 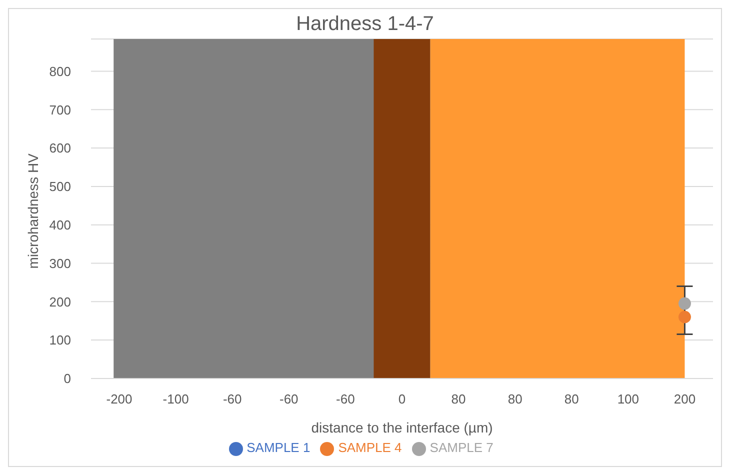 What do you see at coordinates (370, 448) in the screenshot?
I see `legend-label: SAMPLE 4` at bounding box center [370, 448].